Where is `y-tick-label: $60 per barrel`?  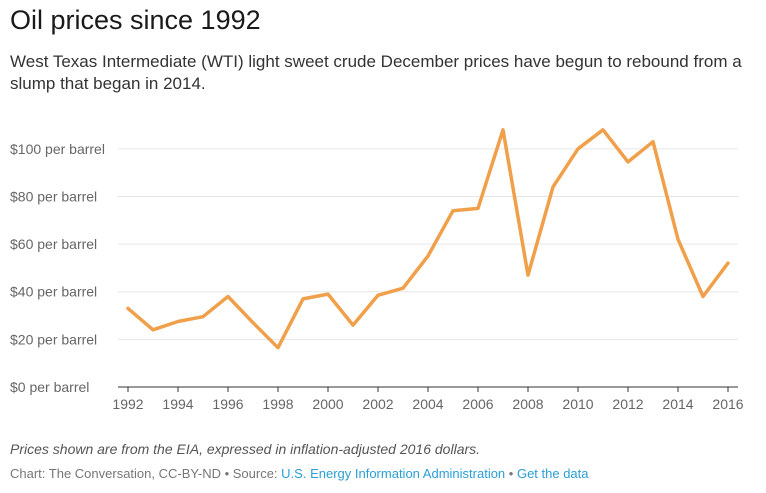 y-tick-label: $60 per barrel is located at coordinates (53, 244).